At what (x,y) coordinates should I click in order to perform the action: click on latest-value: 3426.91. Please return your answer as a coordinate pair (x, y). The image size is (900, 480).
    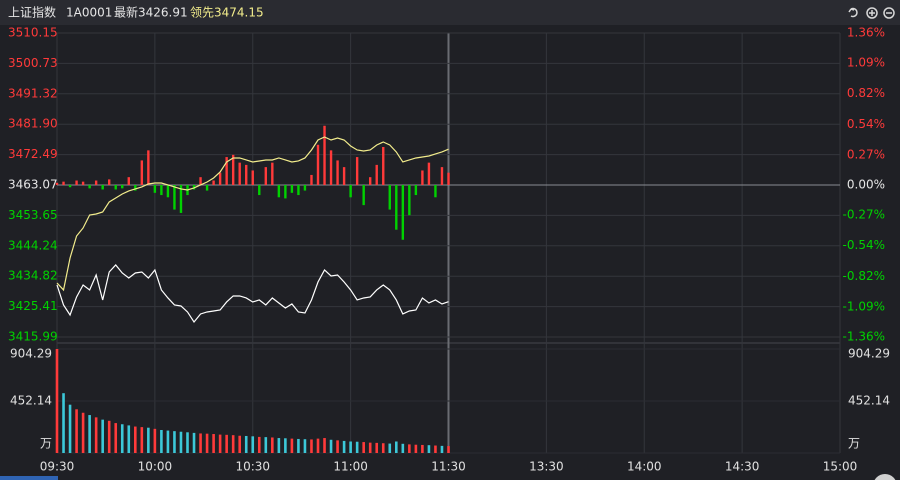
    Looking at the image, I should click on (163, 13).